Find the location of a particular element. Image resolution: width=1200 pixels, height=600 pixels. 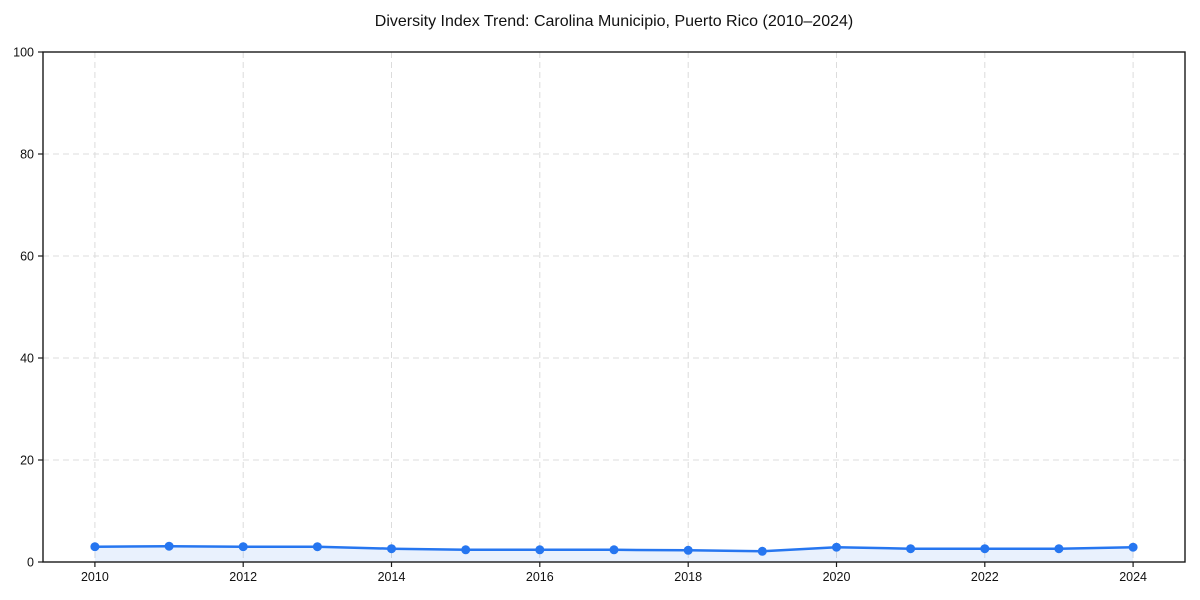

x-tick-label: 2020 is located at coordinates (837, 577).